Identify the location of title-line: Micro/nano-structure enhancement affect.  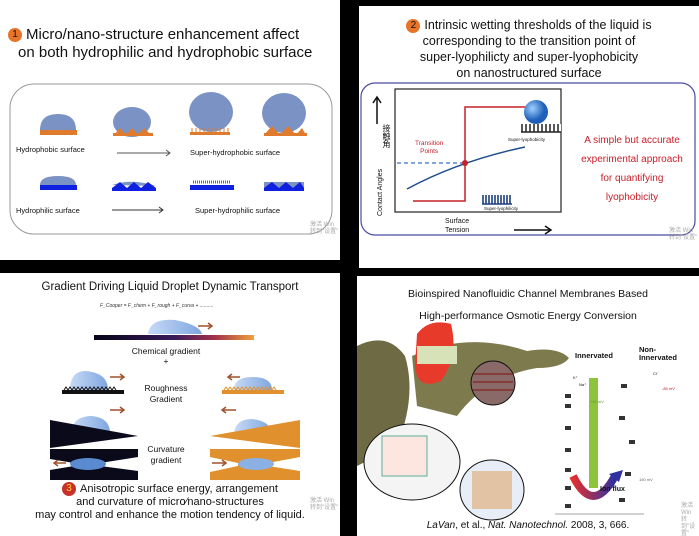
(163, 34).